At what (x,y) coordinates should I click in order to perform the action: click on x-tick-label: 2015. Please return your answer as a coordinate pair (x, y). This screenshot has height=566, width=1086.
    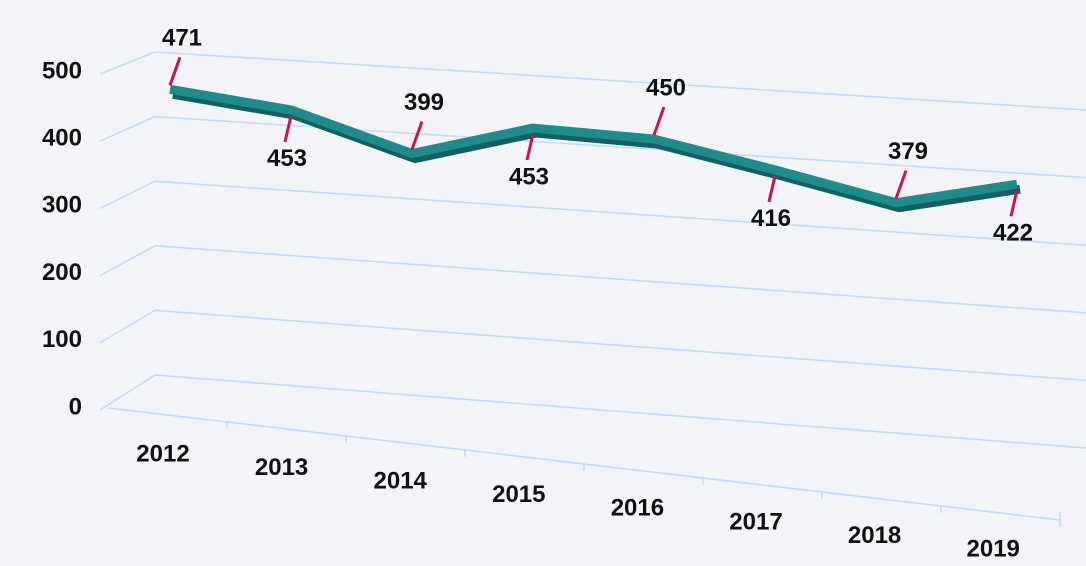
    Looking at the image, I should click on (518, 494).